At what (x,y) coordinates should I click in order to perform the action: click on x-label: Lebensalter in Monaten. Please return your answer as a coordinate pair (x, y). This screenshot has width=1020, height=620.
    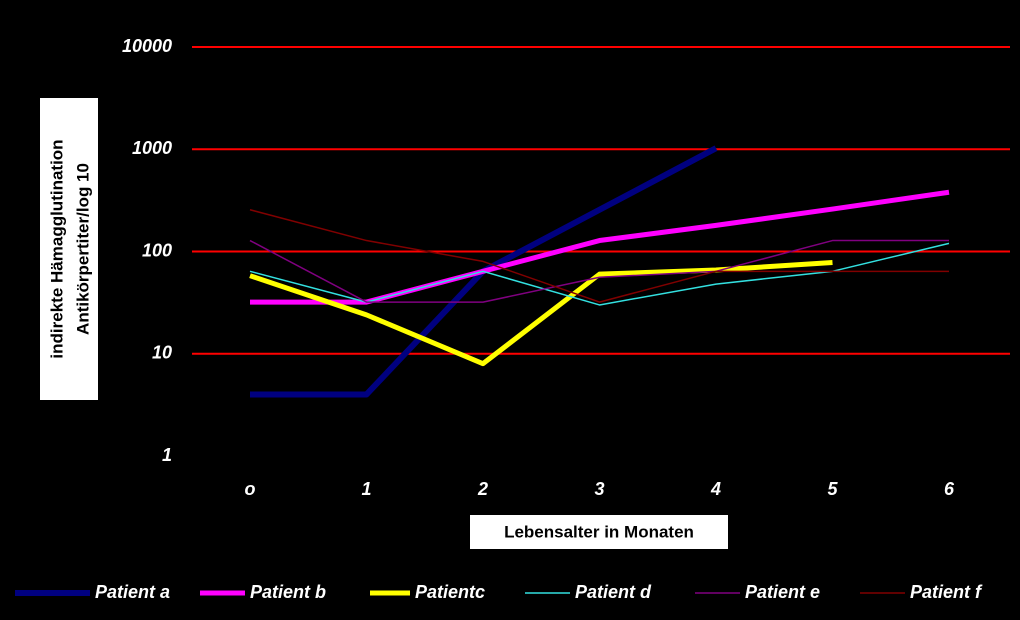
    Looking at the image, I should click on (599, 531).